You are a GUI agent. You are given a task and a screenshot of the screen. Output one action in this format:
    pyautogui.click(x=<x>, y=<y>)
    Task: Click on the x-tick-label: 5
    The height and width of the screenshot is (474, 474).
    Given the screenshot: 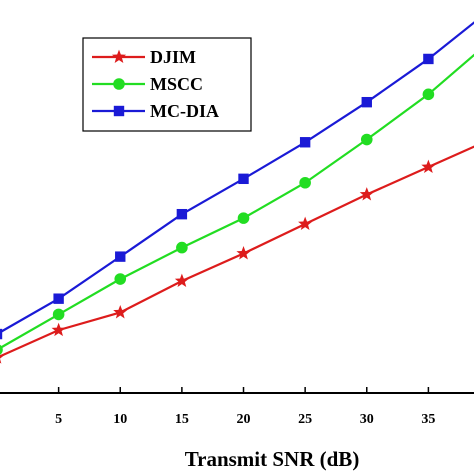 What is the action you would take?
    pyautogui.click(x=58, y=419)
    